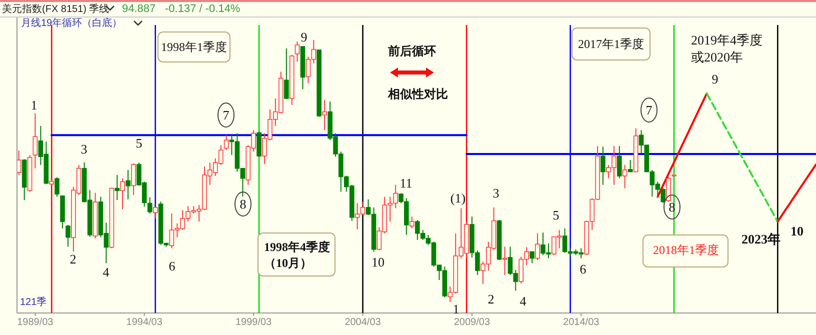 This screenshot has height=335, width=816. What do you see at coordinates (35, 322) in the screenshot?
I see `x-tick-label: 1989/03` at bounding box center [35, 322].